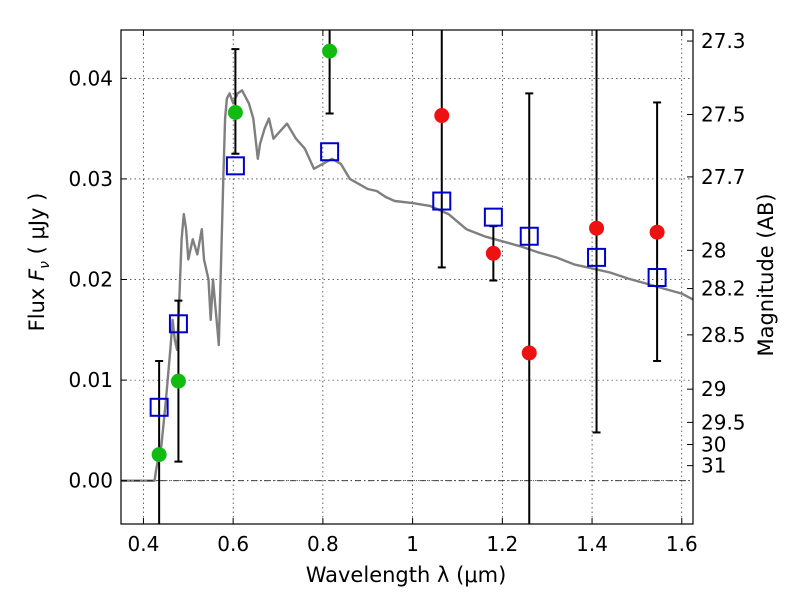 This screenshot has width=800, height=600. Describe the element at coordinates (37, 227) in the screenshot. I see `y-axis-label-suffix: ( μJy )` at that location.